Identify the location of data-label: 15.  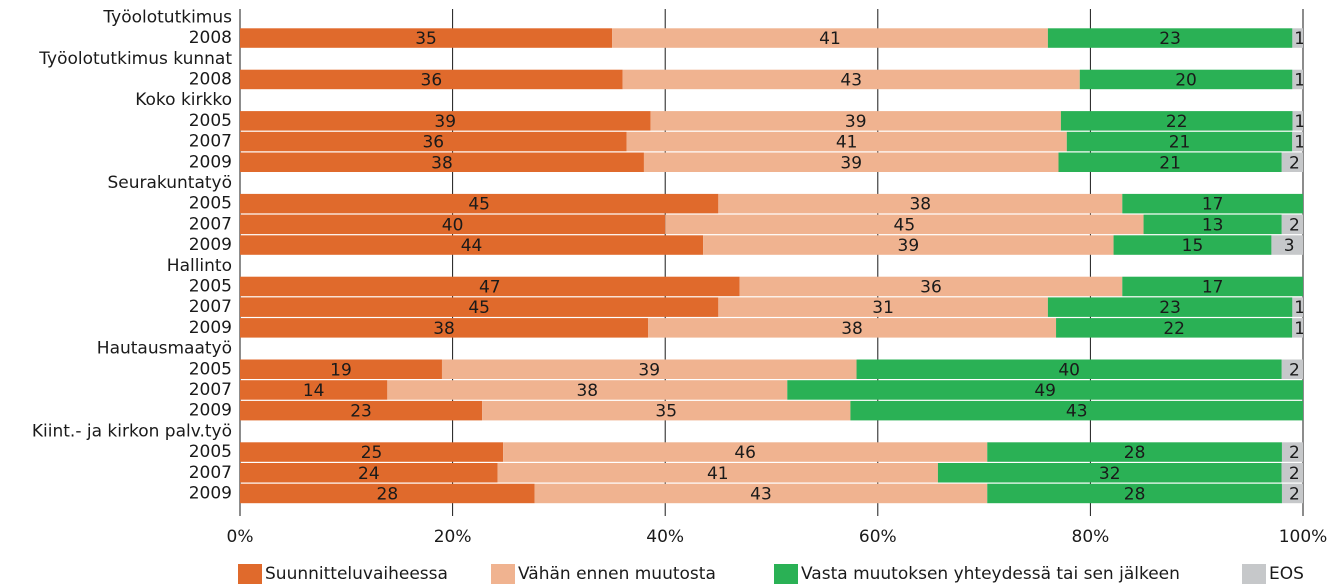
(1193, 246).